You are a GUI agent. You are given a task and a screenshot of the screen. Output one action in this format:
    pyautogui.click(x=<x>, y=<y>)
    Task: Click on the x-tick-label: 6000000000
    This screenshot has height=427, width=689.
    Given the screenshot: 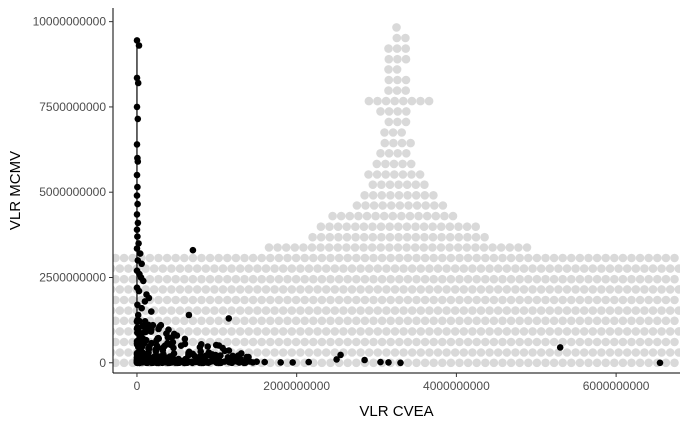 What is the action you would take?
    pyautogui.click(x=616, y=386)
    